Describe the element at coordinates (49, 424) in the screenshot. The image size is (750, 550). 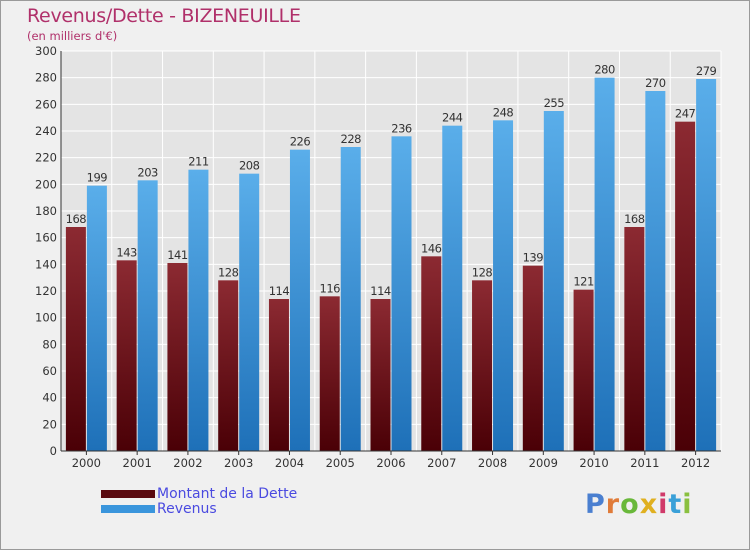
I see `y-tick-label: 20` at that location.